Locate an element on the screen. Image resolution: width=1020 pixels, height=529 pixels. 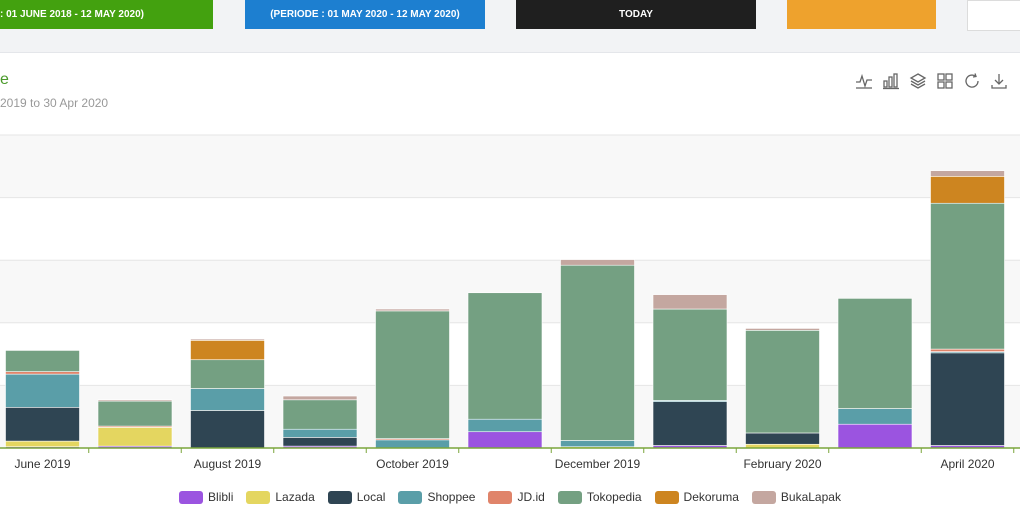
x-tick-label: August 2019 is located at coordinates (228, 464).